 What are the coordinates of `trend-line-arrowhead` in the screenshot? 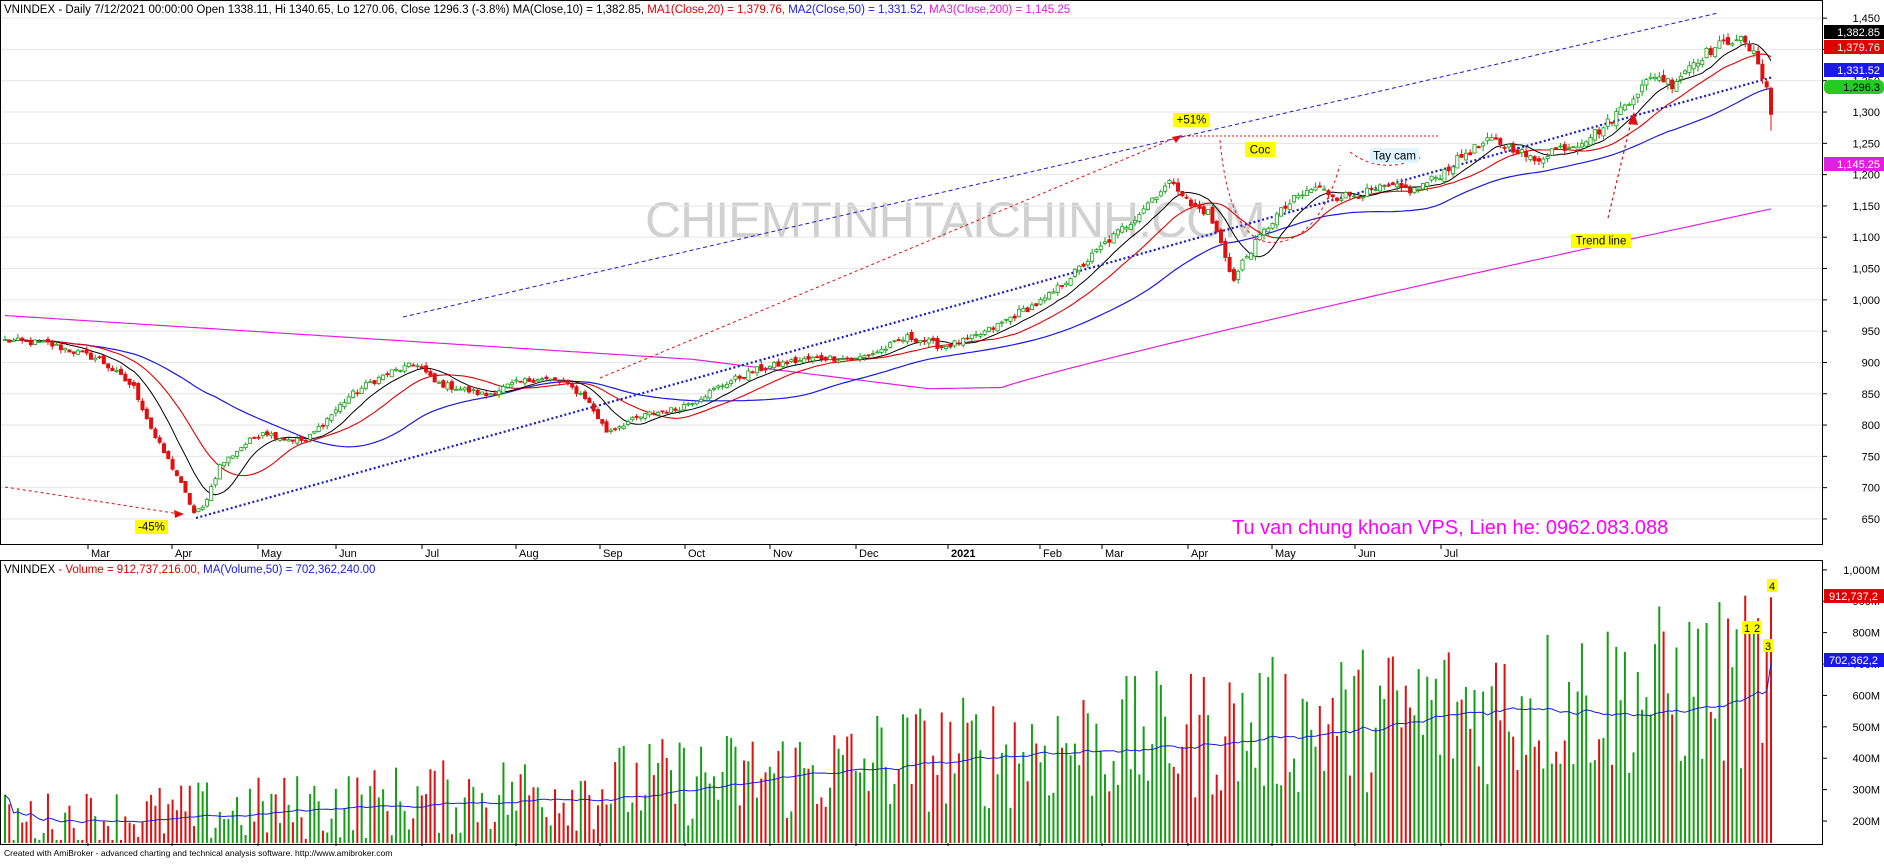 It's located at (1633, 118).